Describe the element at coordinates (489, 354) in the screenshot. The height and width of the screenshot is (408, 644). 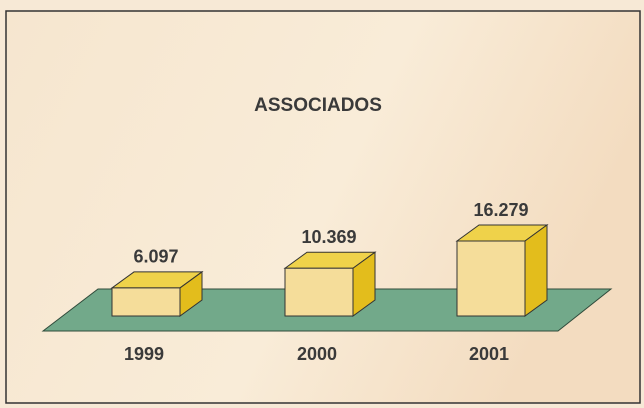
I see `x-tick-label: 2001` at that location.